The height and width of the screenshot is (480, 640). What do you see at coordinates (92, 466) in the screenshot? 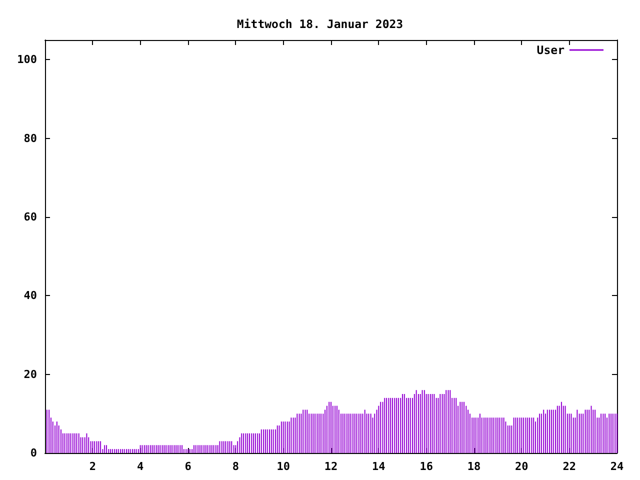
I see `x-tick-label: 2` at bounding box center [92, 466].